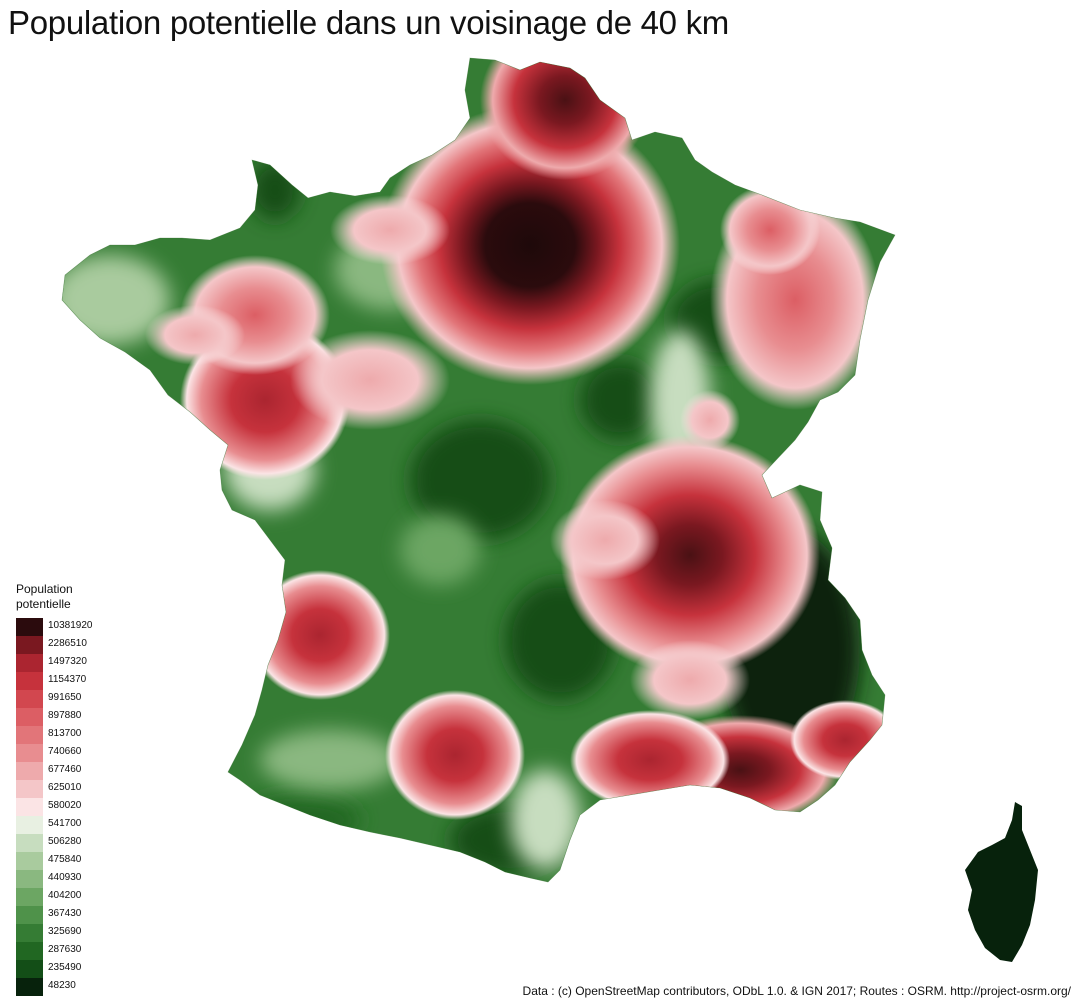  I want to click on legend-class: 367430, so click(76, 915).